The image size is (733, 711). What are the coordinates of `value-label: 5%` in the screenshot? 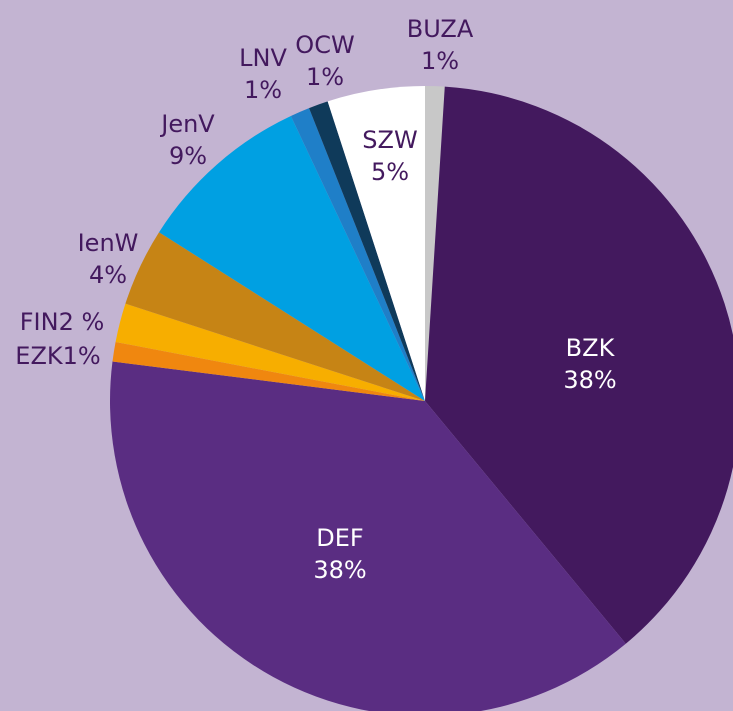 It's located at (390, 172).